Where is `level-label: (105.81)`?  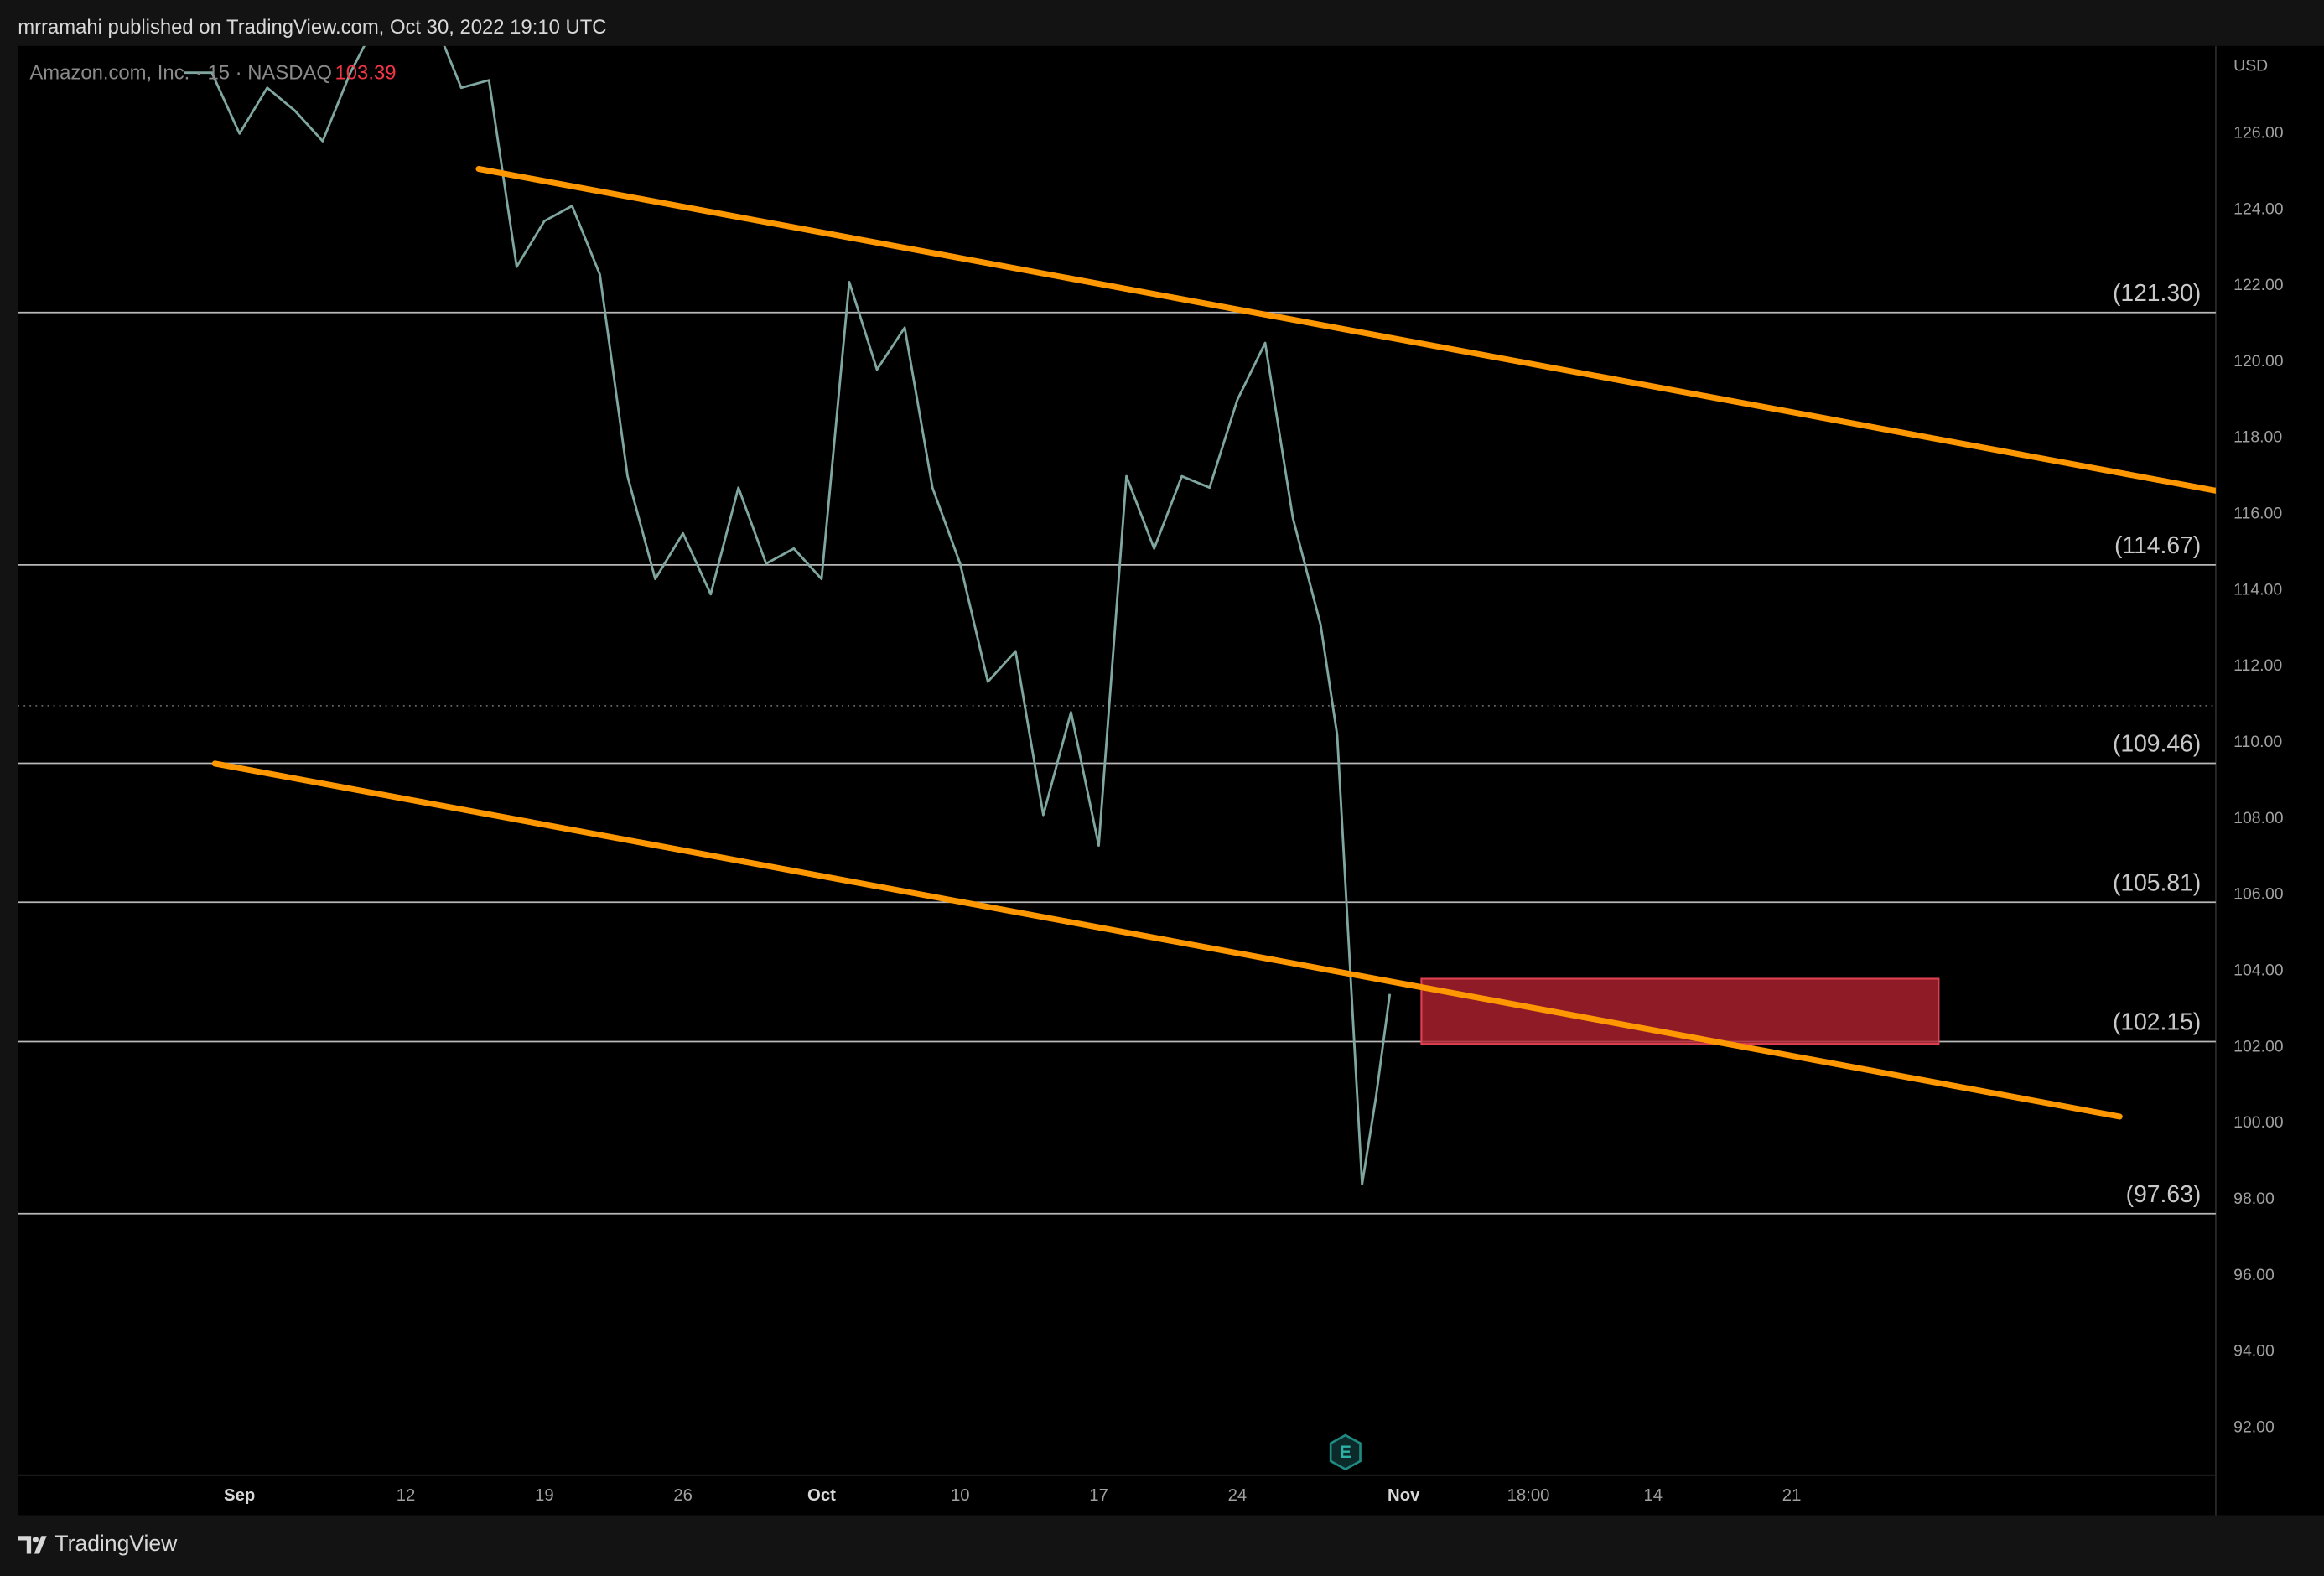 level-label: (105.81) is located at coordinates (2157, 881).